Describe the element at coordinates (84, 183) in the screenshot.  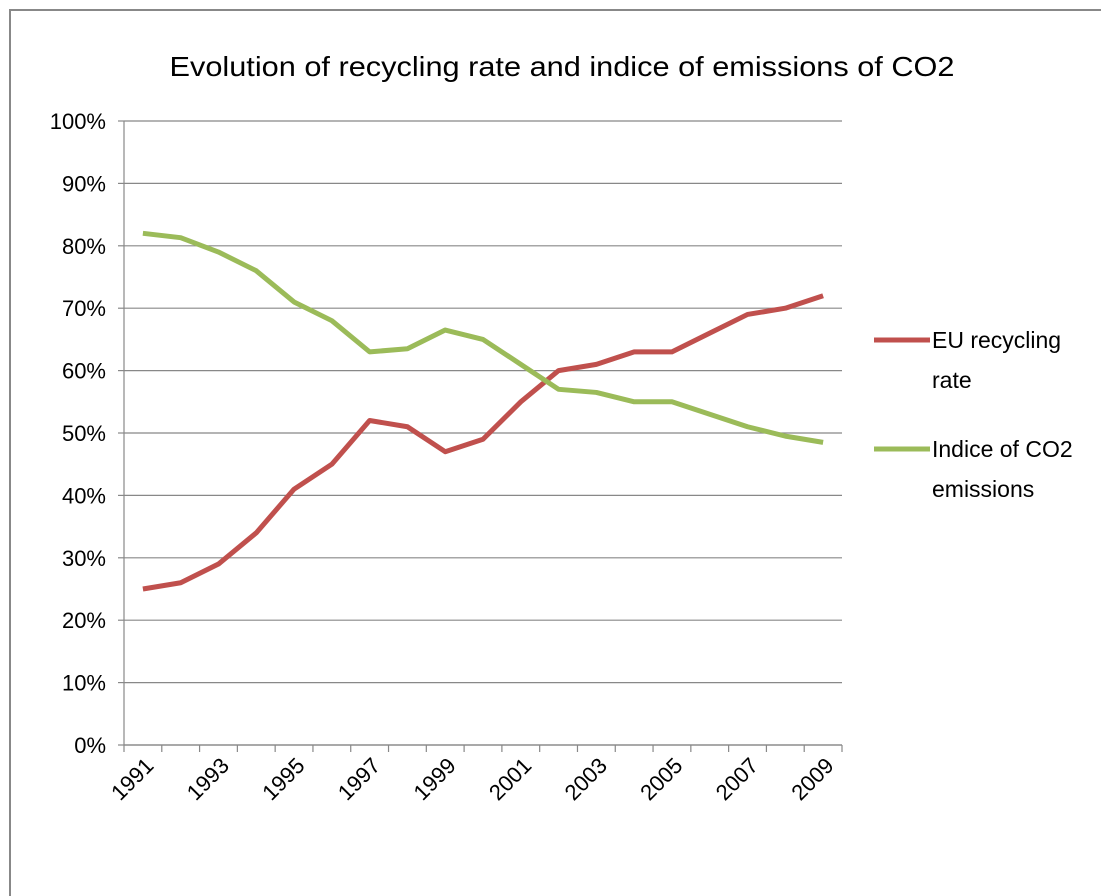
I see `y-tick-label: 90%` at that location.